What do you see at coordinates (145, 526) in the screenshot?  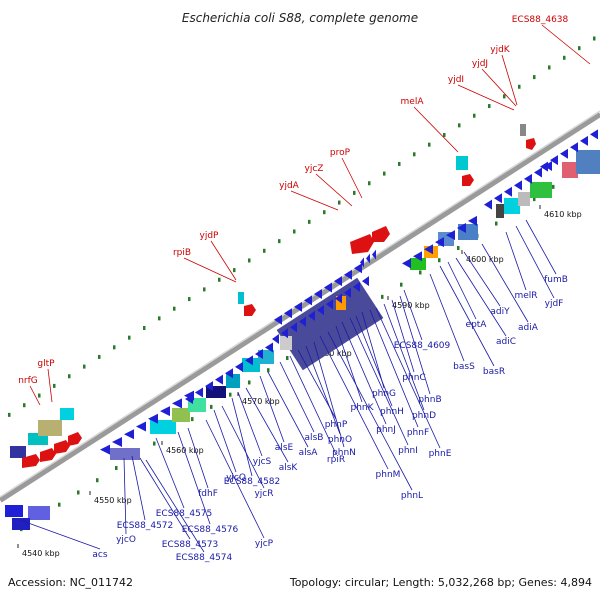 I see `gene-label: ECS88_4572` at bounding box center [145, 526].